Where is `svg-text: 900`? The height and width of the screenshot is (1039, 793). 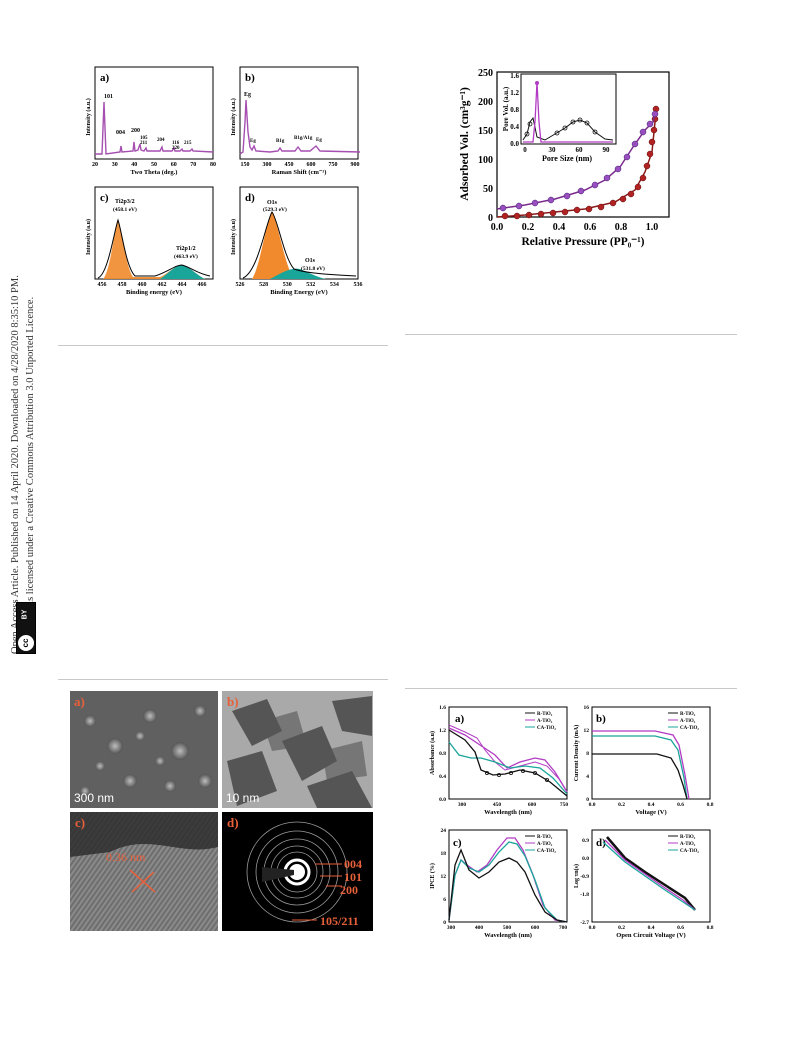
svg-text: 900 is located at coordinates (355, 165).